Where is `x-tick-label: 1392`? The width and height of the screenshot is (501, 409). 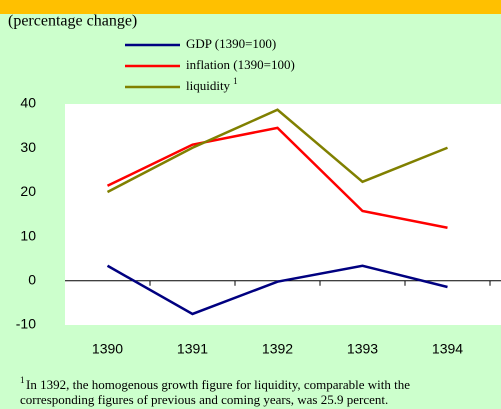 x-tick-label: 1392 is located at coordinates (277, 349).